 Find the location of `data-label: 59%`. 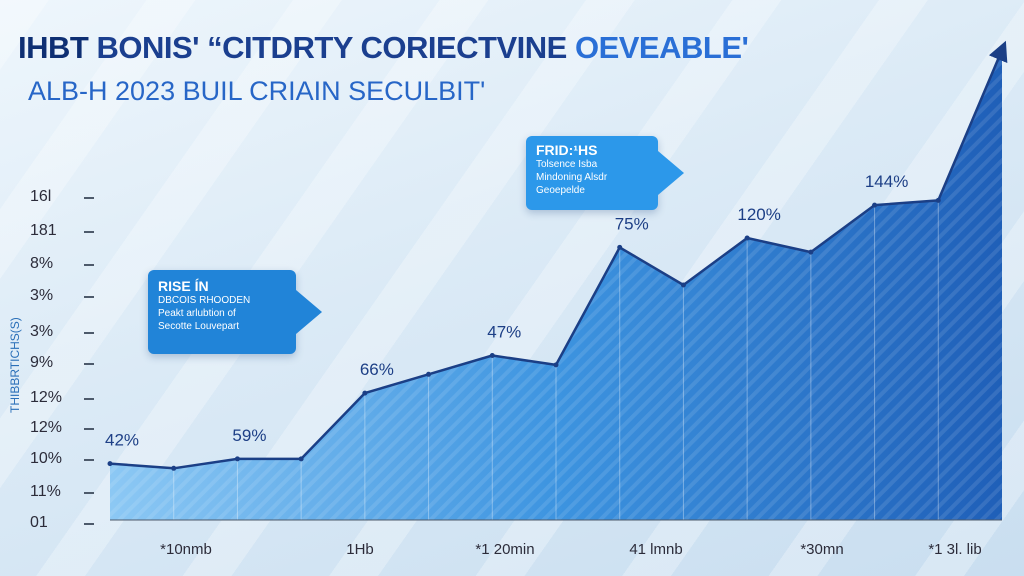

data-label: 59% is located at coordinates (249, 435).